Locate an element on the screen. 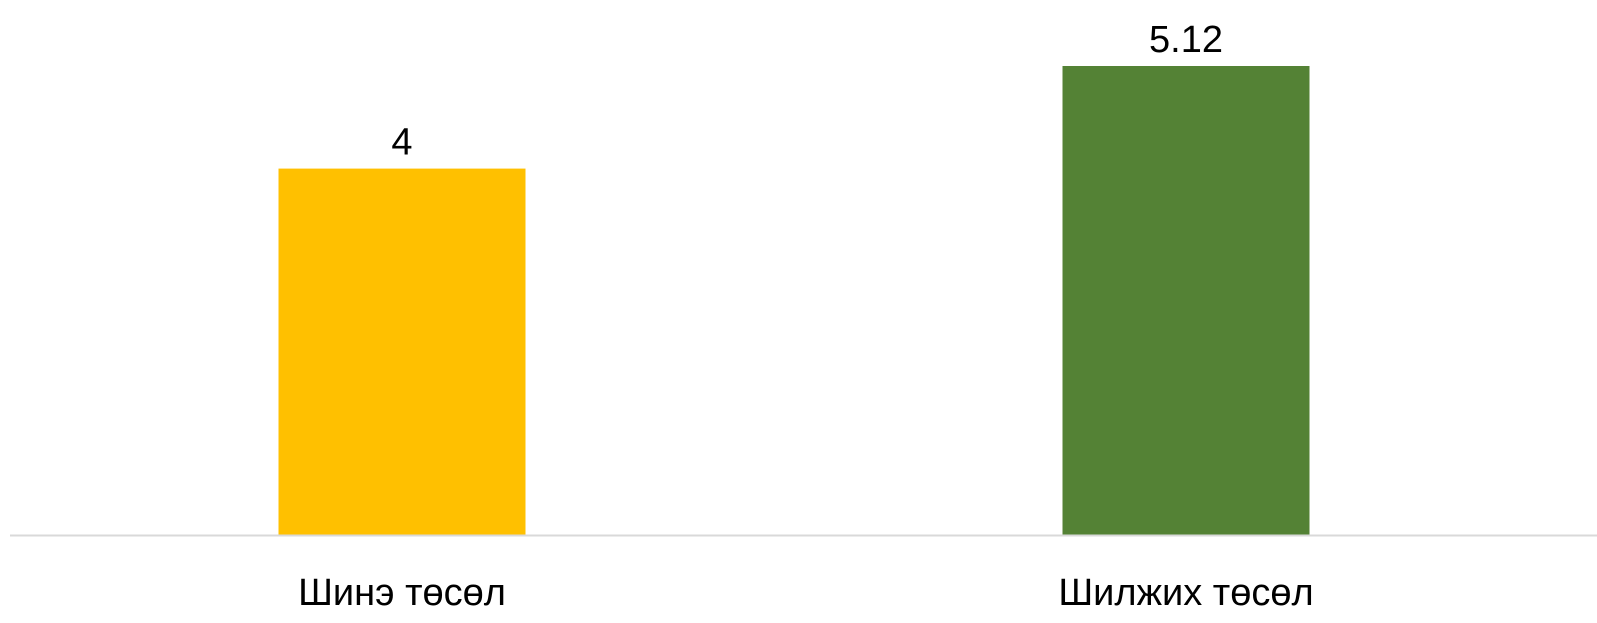 Image resolution: width=1597 pixels, height=623 pixels. data-label-1: 4 is located at coordinates (401, 143).